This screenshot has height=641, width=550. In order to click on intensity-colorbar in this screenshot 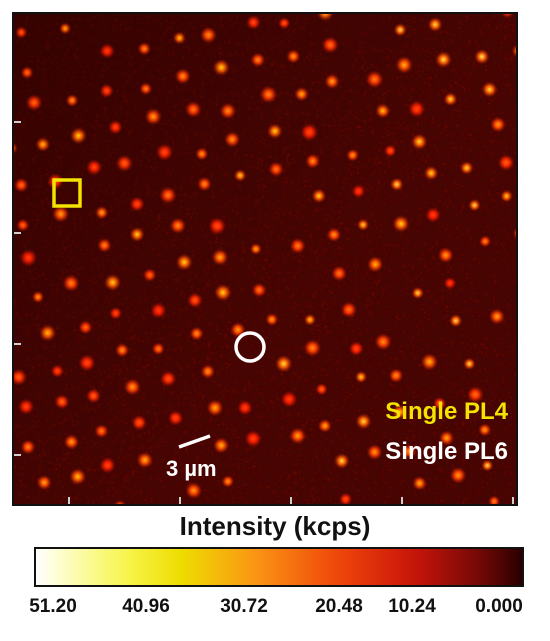, I will do `click(279, 567)`.